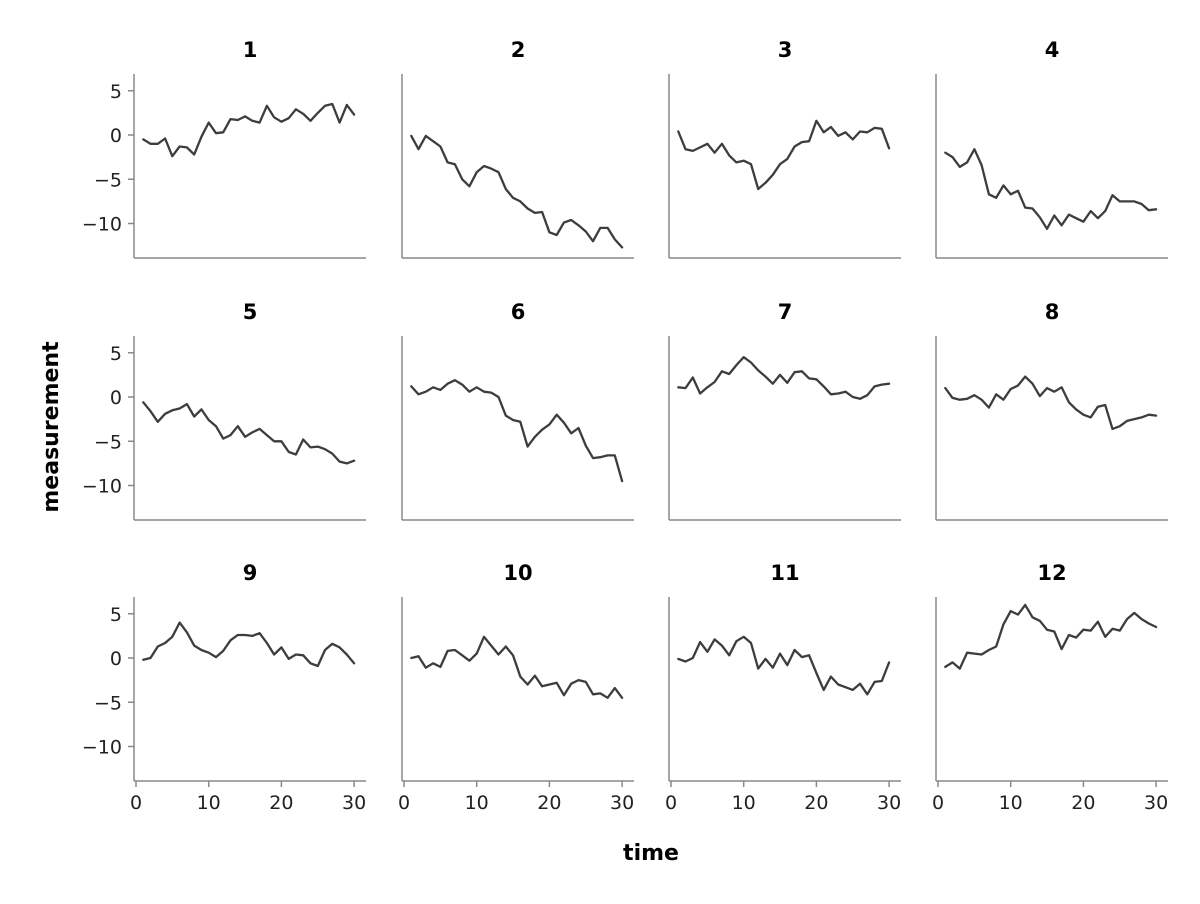 This screenshot has width=1200, height=904. I want to click on panel-title: 1, so click(250, 50).